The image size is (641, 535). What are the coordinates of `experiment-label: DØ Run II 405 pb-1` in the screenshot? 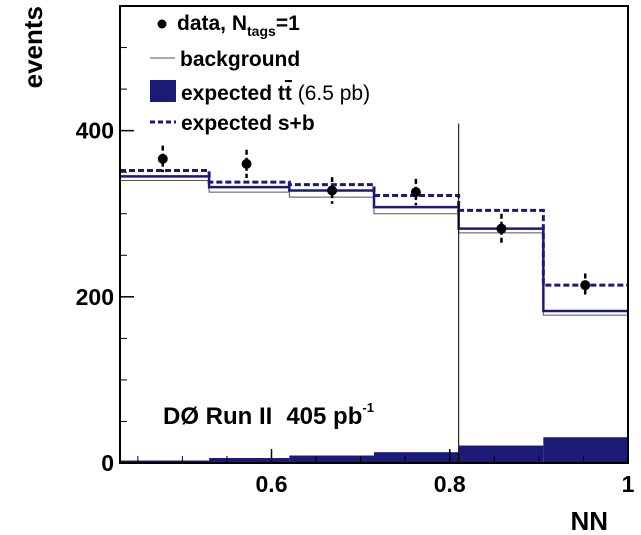 It's located at (268, 415).